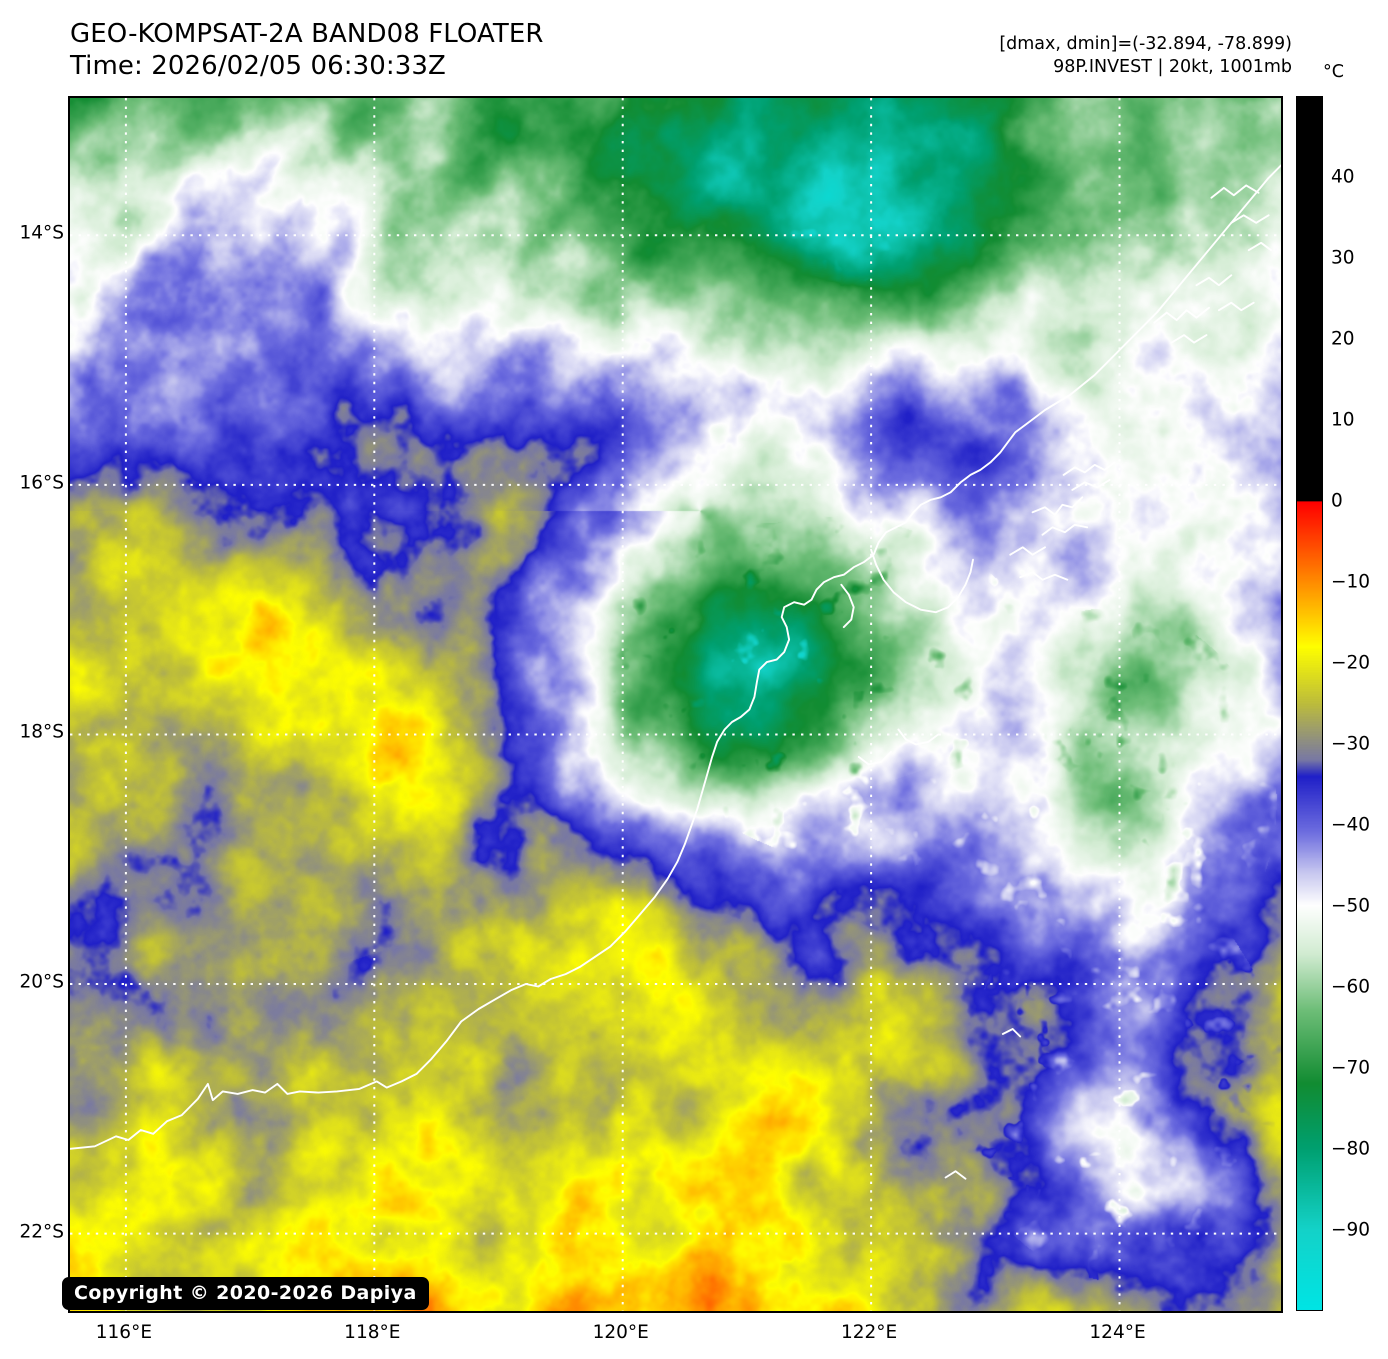 Image resolution: width=1388 pixels, height=1359 pixels. What do you see at coordinates (41, 1232) in the screenshot?
I see `latitude-tick-label: 22°S` at bounding box center [41, 1232].